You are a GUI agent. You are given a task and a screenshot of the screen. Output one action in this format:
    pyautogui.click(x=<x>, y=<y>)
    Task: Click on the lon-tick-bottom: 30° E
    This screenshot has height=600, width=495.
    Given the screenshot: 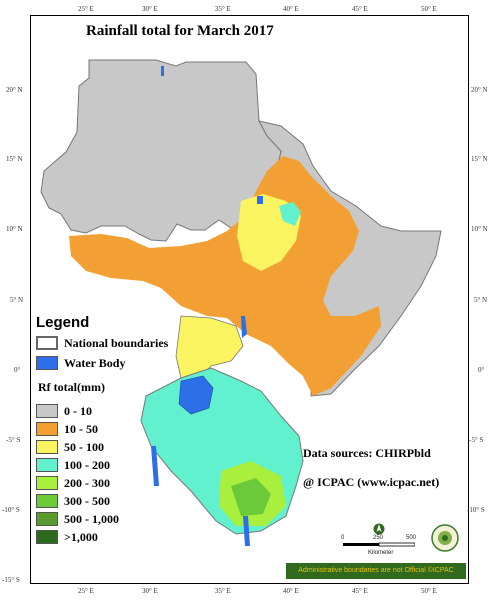 What is the action you would take?
    pyautogui.click(x=150, y=591)
    